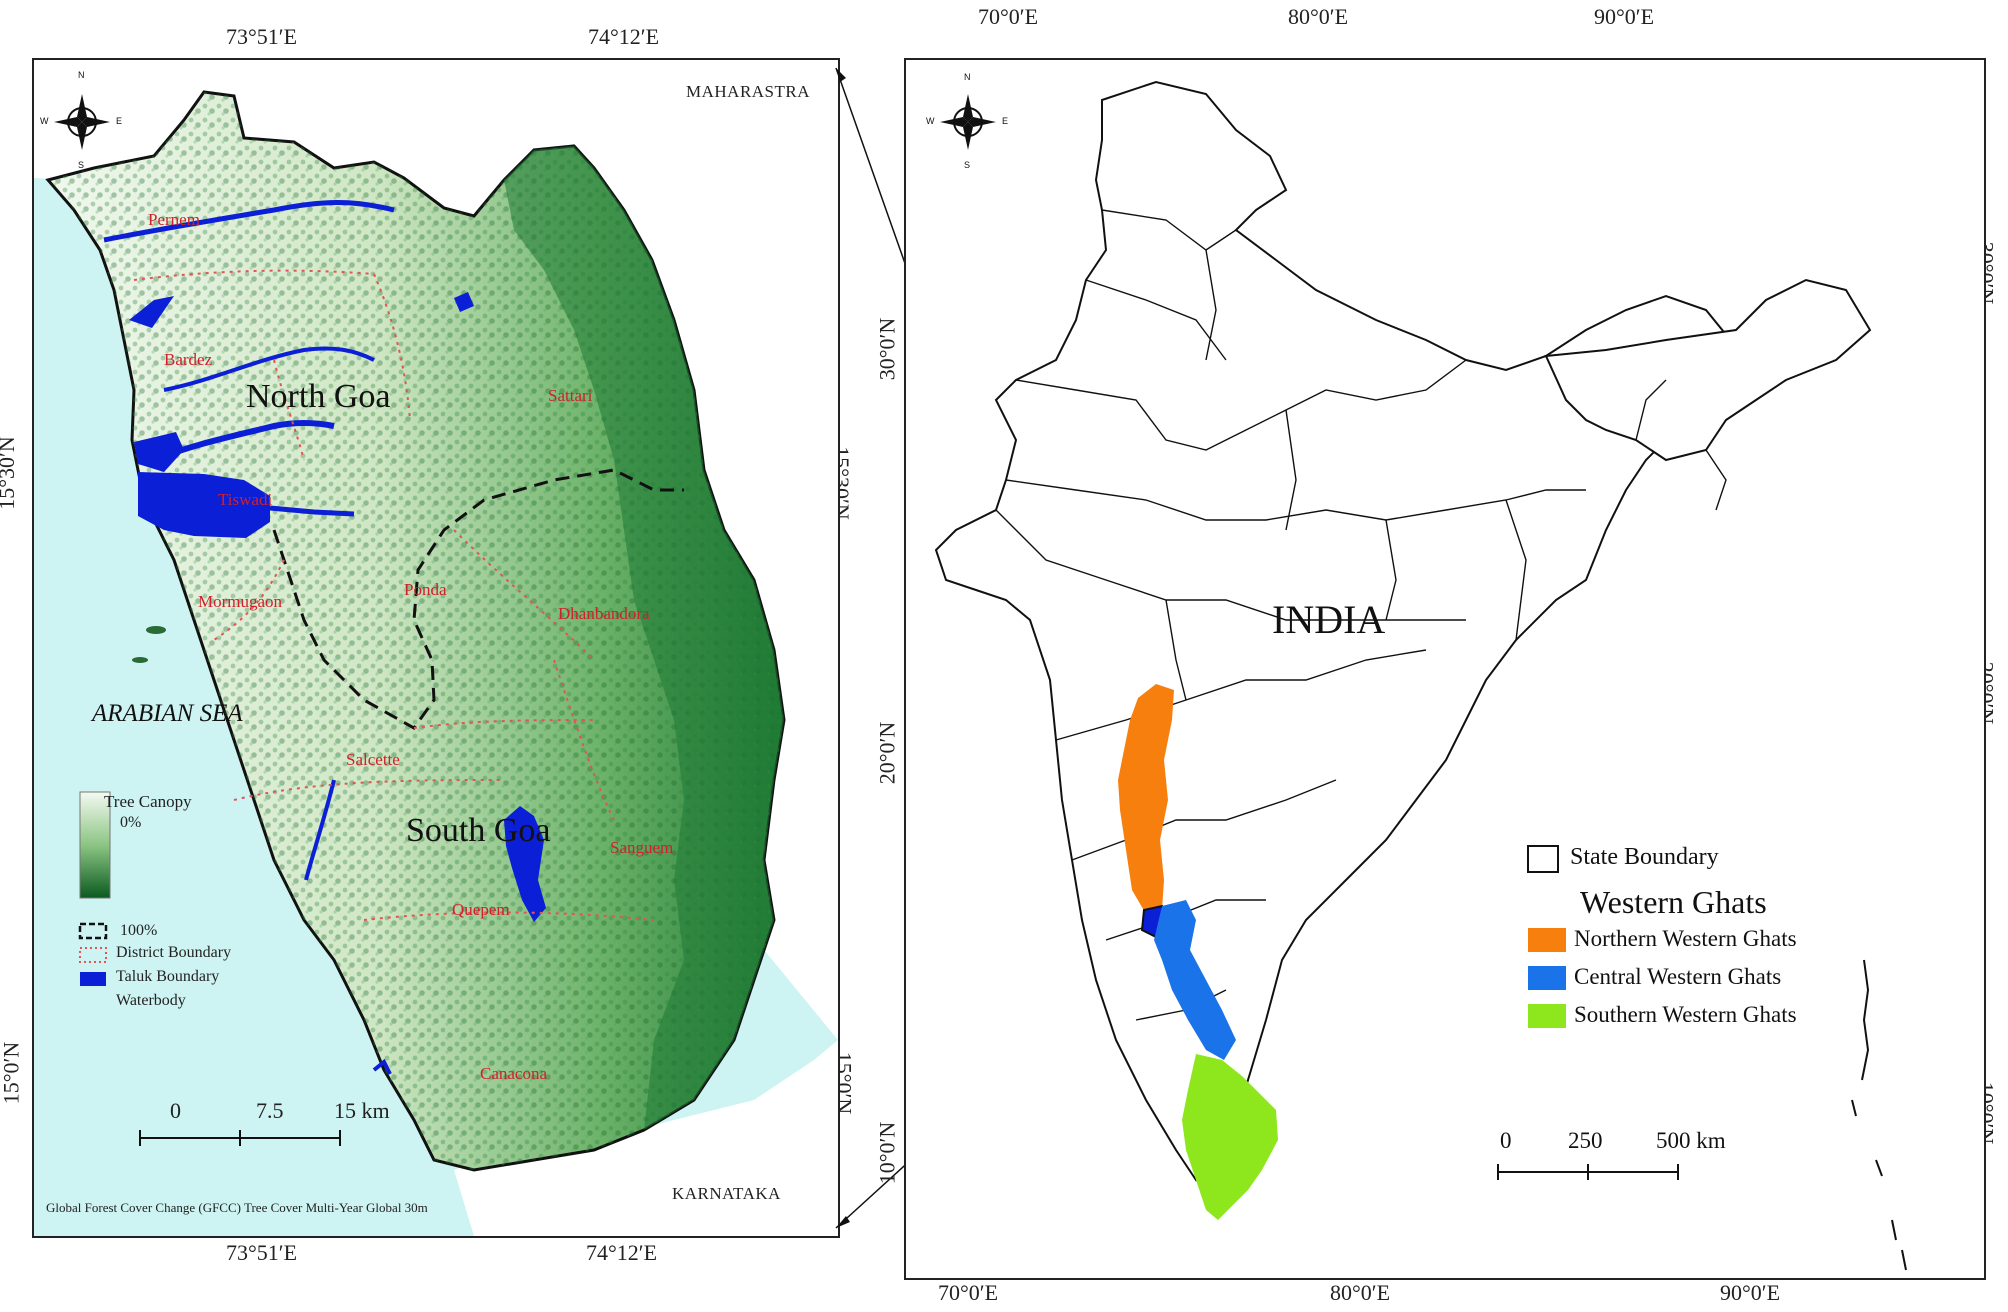 The height and width of the screenshot is (1312, 2008). What do you see at coordinates (1685, 1014) in the screenshot?
I see `legend-southern: Southern Western Ghats` at bounding box center [1685, 1014].